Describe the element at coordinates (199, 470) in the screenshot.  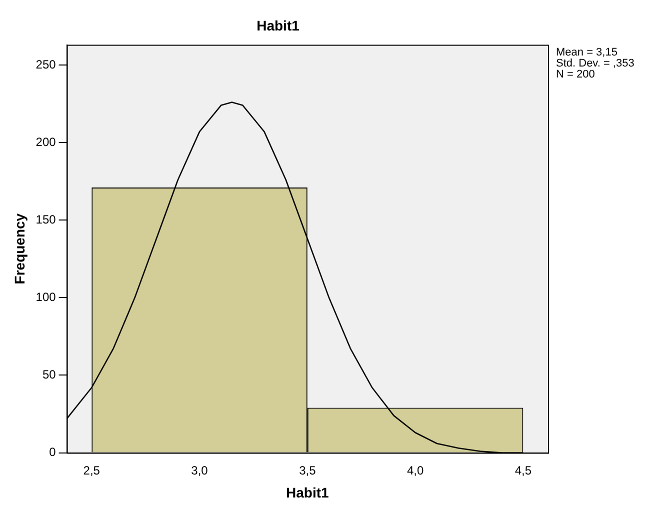
I see `x-tick-label: 3,0` at that location.